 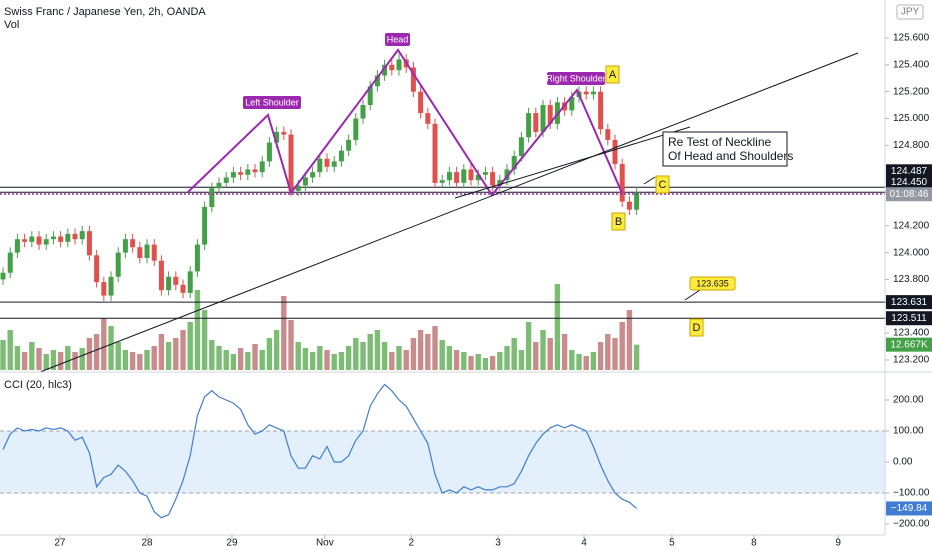 What do you see at coordinates (405, 122) in the screenshot?
I see `pattern-line` at bounding box center [405, 122].